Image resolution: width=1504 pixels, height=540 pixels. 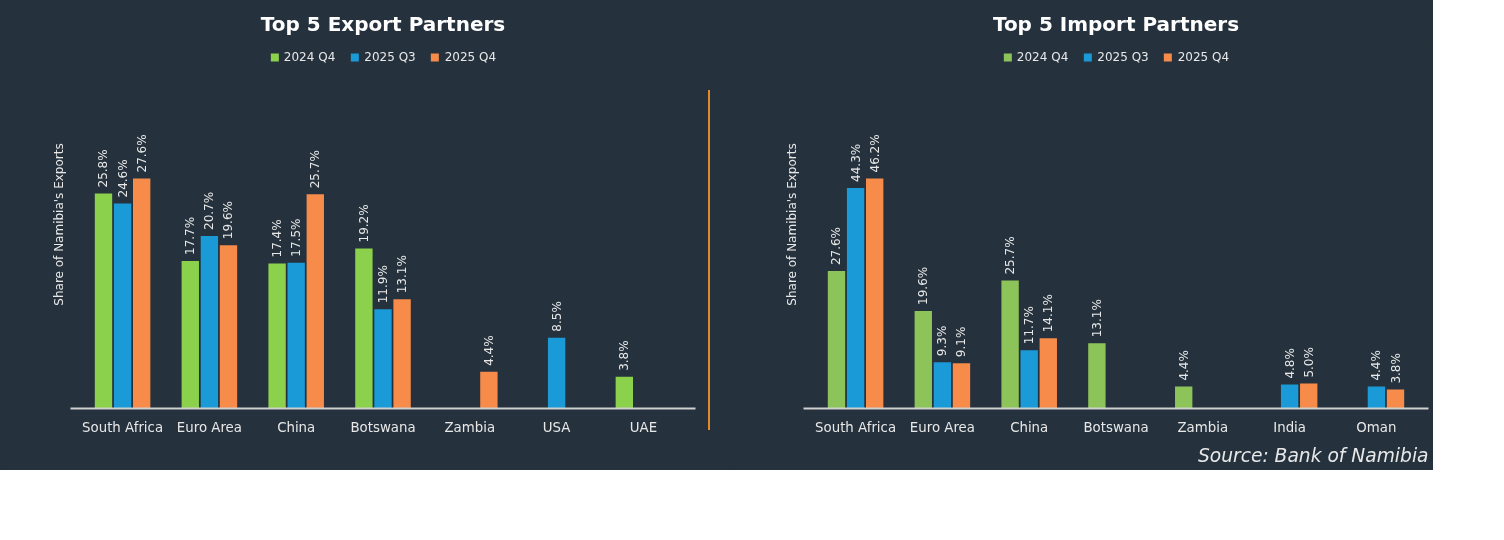 What do you see at coordinates (556, 427) in the screenshot?
I see `x-tick-label: USA` at bounding box center [556, 427].